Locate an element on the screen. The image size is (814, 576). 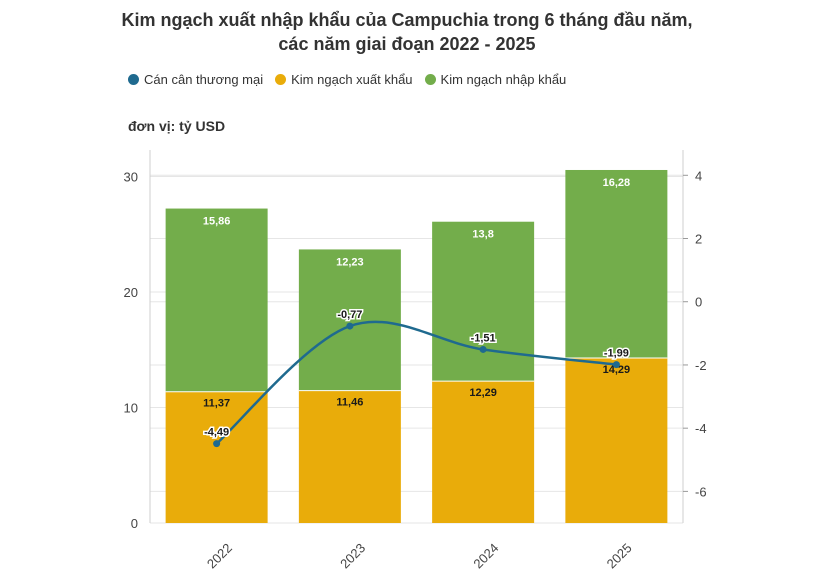
right-tick--2: -2 is located at coordinates (701, 365).